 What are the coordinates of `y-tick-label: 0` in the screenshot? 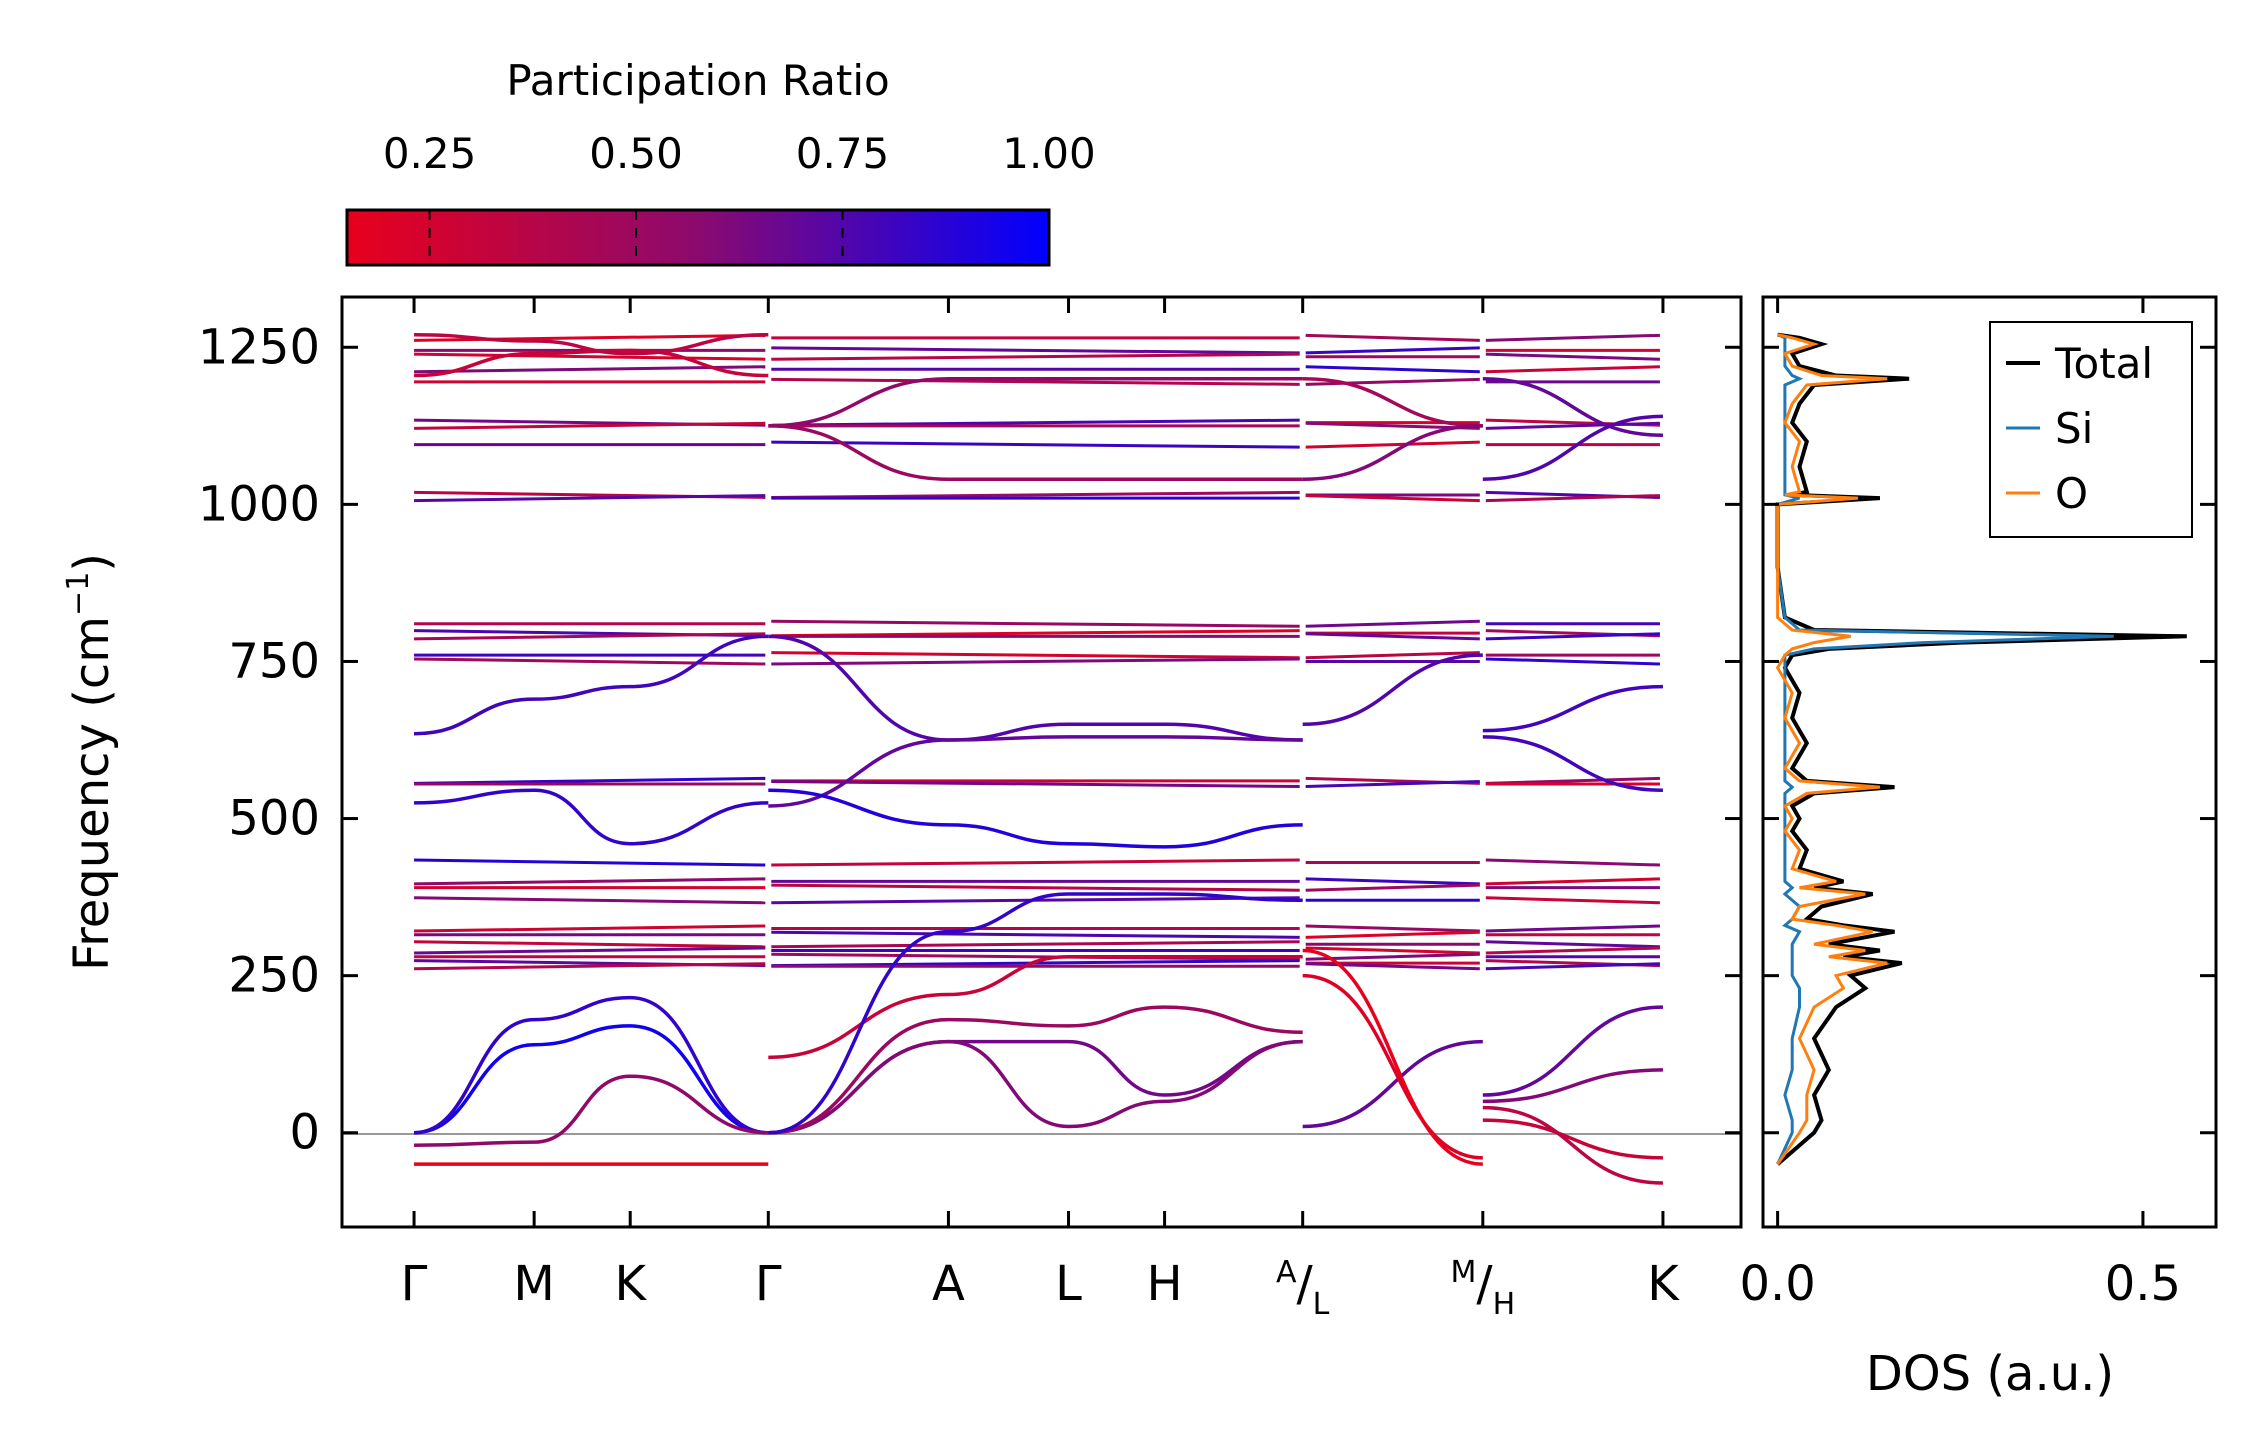 It's located at (304, 1133).